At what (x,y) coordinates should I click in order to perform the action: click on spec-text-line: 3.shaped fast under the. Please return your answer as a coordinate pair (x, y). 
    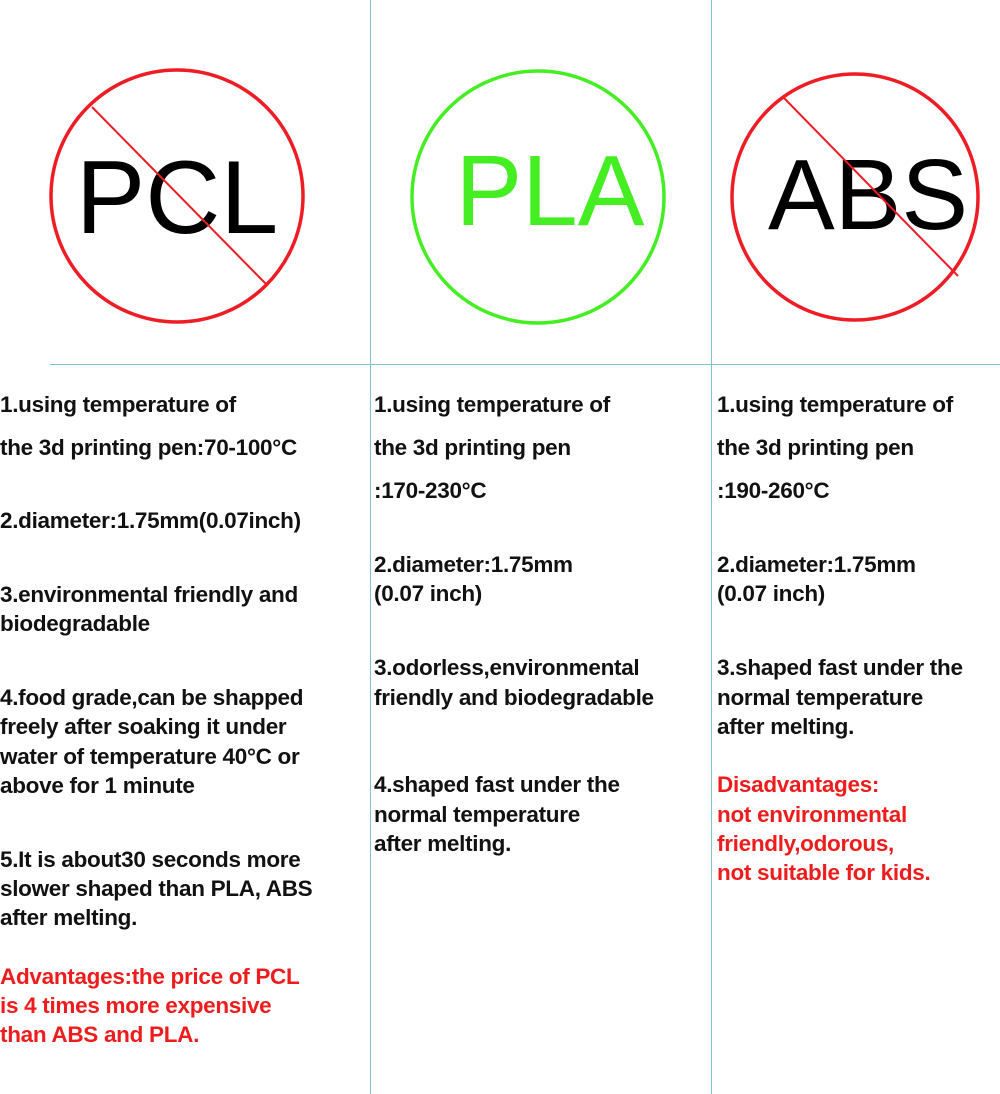
    Looking at the image, I should click on (840, 667).